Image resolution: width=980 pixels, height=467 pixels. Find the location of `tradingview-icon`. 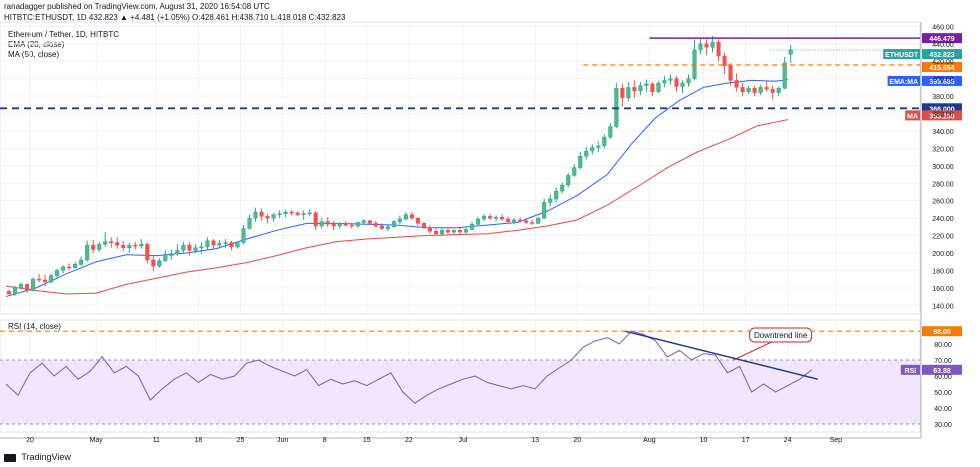

tradingview-icon is located at coordinates (10, 457).